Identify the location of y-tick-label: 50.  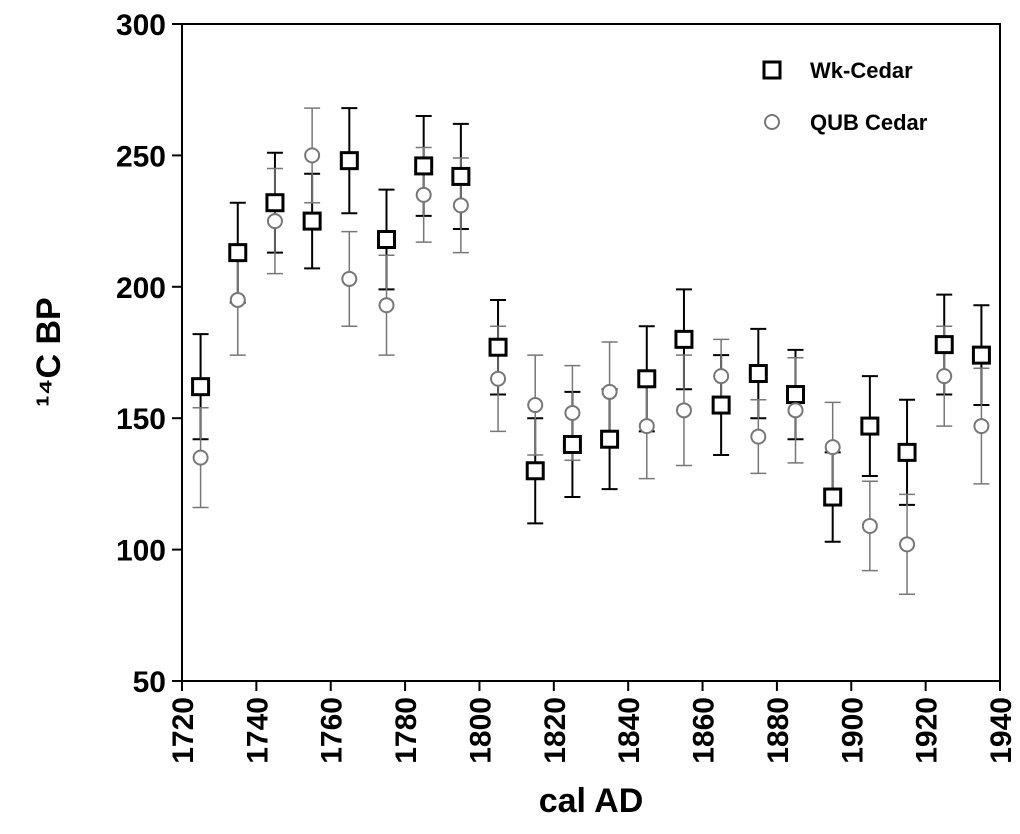
(149, 682).